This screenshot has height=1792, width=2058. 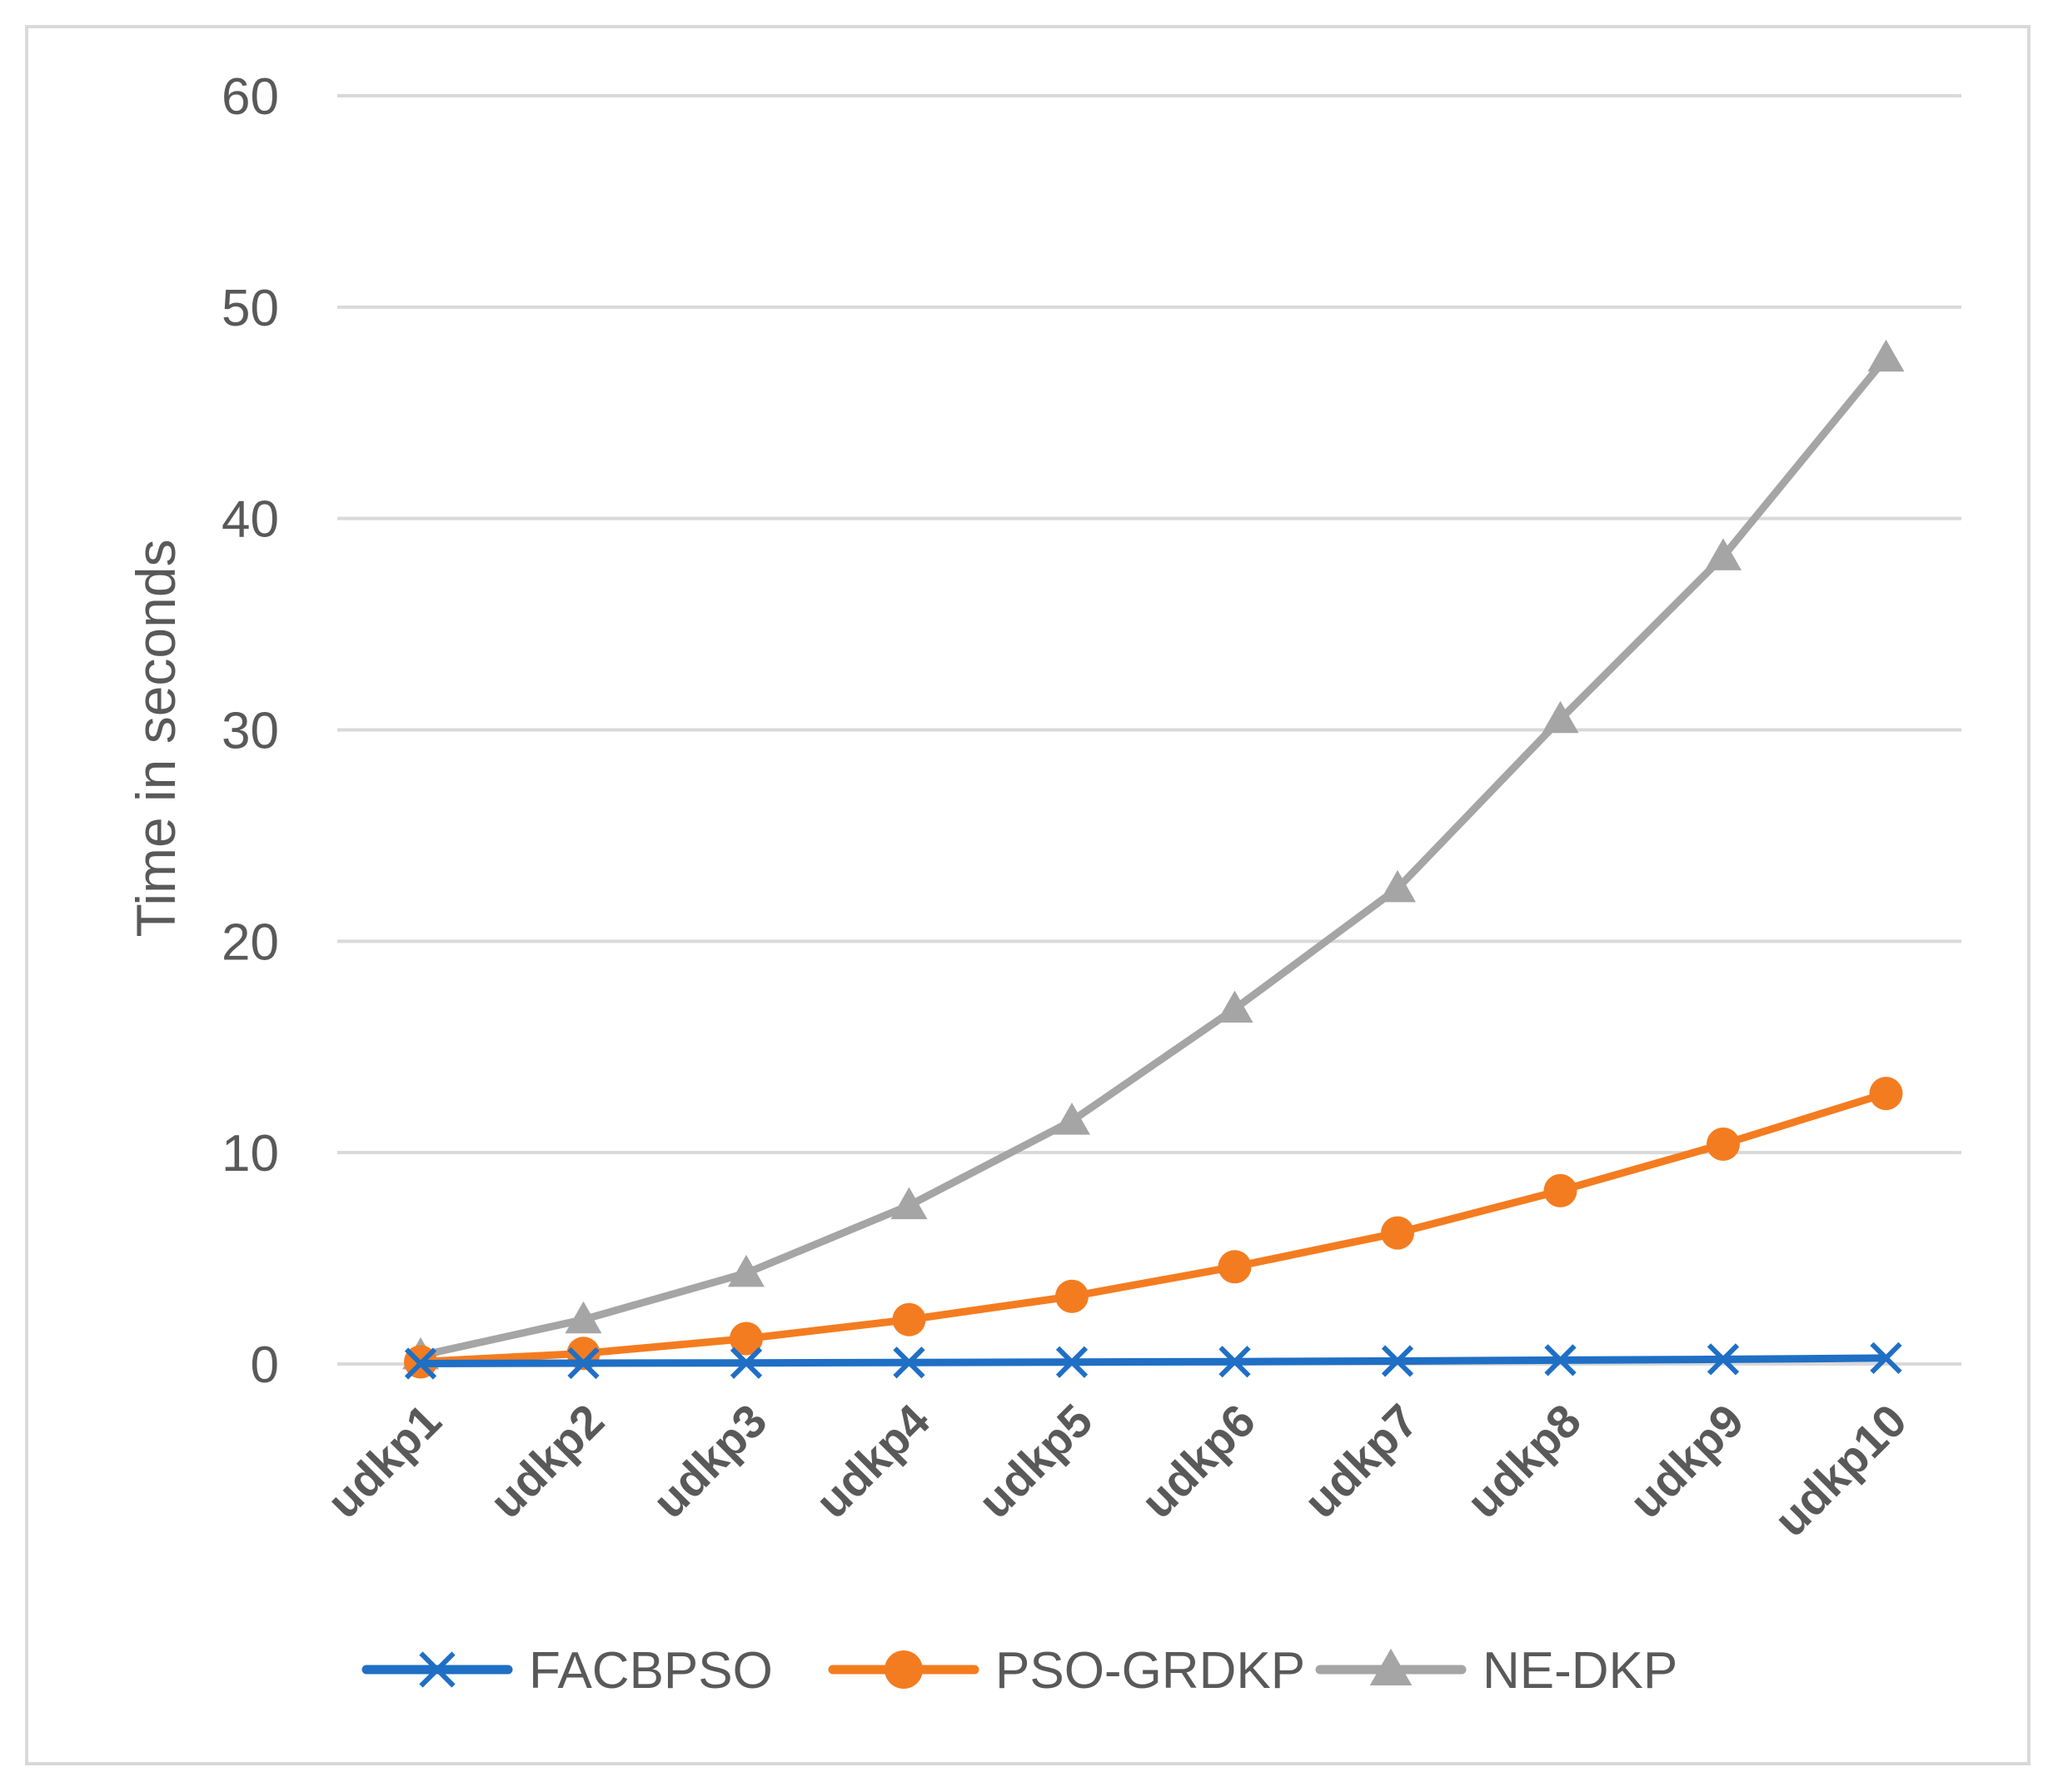 What do you see at coordinates (250, 942) in the screenshot?
I see `y-tick-label: 20` at bounding box center [250, 942].